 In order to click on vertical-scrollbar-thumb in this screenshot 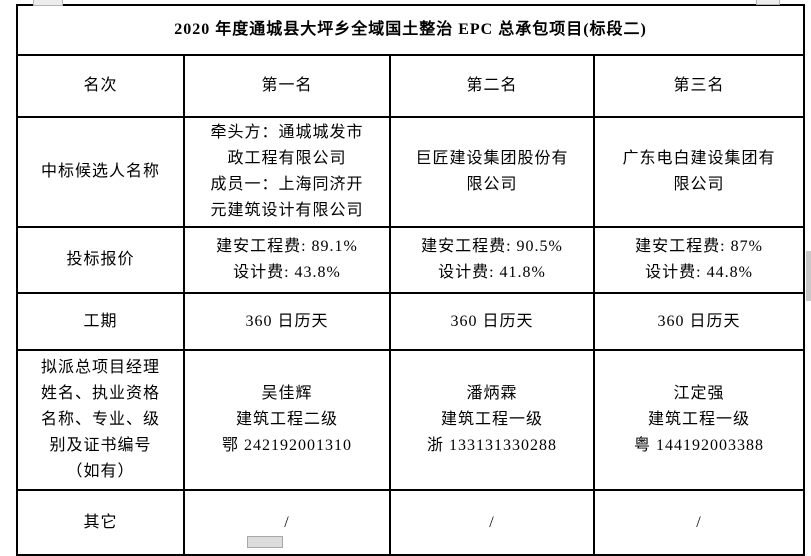, I will do `click(808, 276)`.